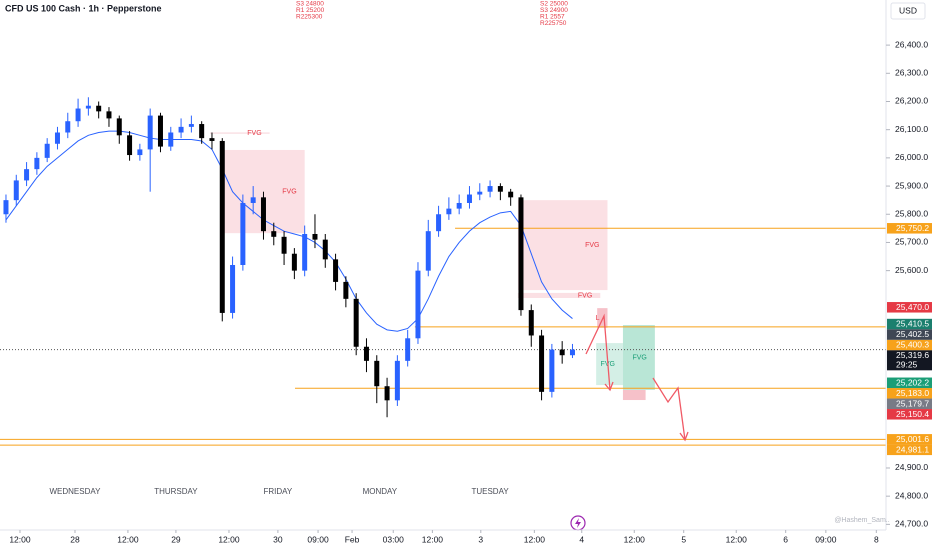 The height and width of the screenshot is (550, 932). I want to click on y-tick-label: 24,700.0, so click(911, 524).